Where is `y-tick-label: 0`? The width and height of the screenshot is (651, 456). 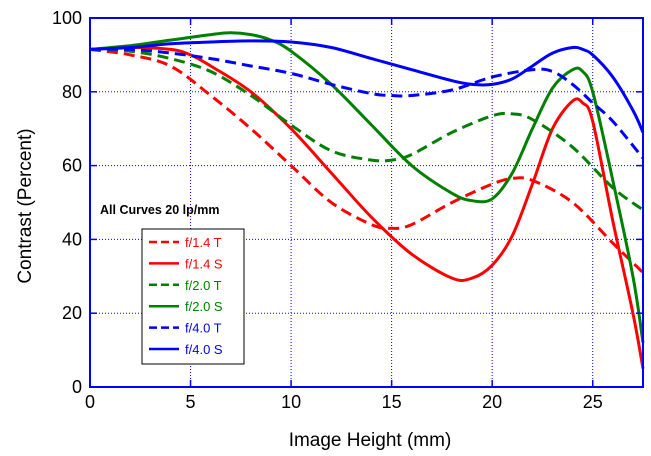 y-tick-label: 0 is located at coordinates (77, 387).